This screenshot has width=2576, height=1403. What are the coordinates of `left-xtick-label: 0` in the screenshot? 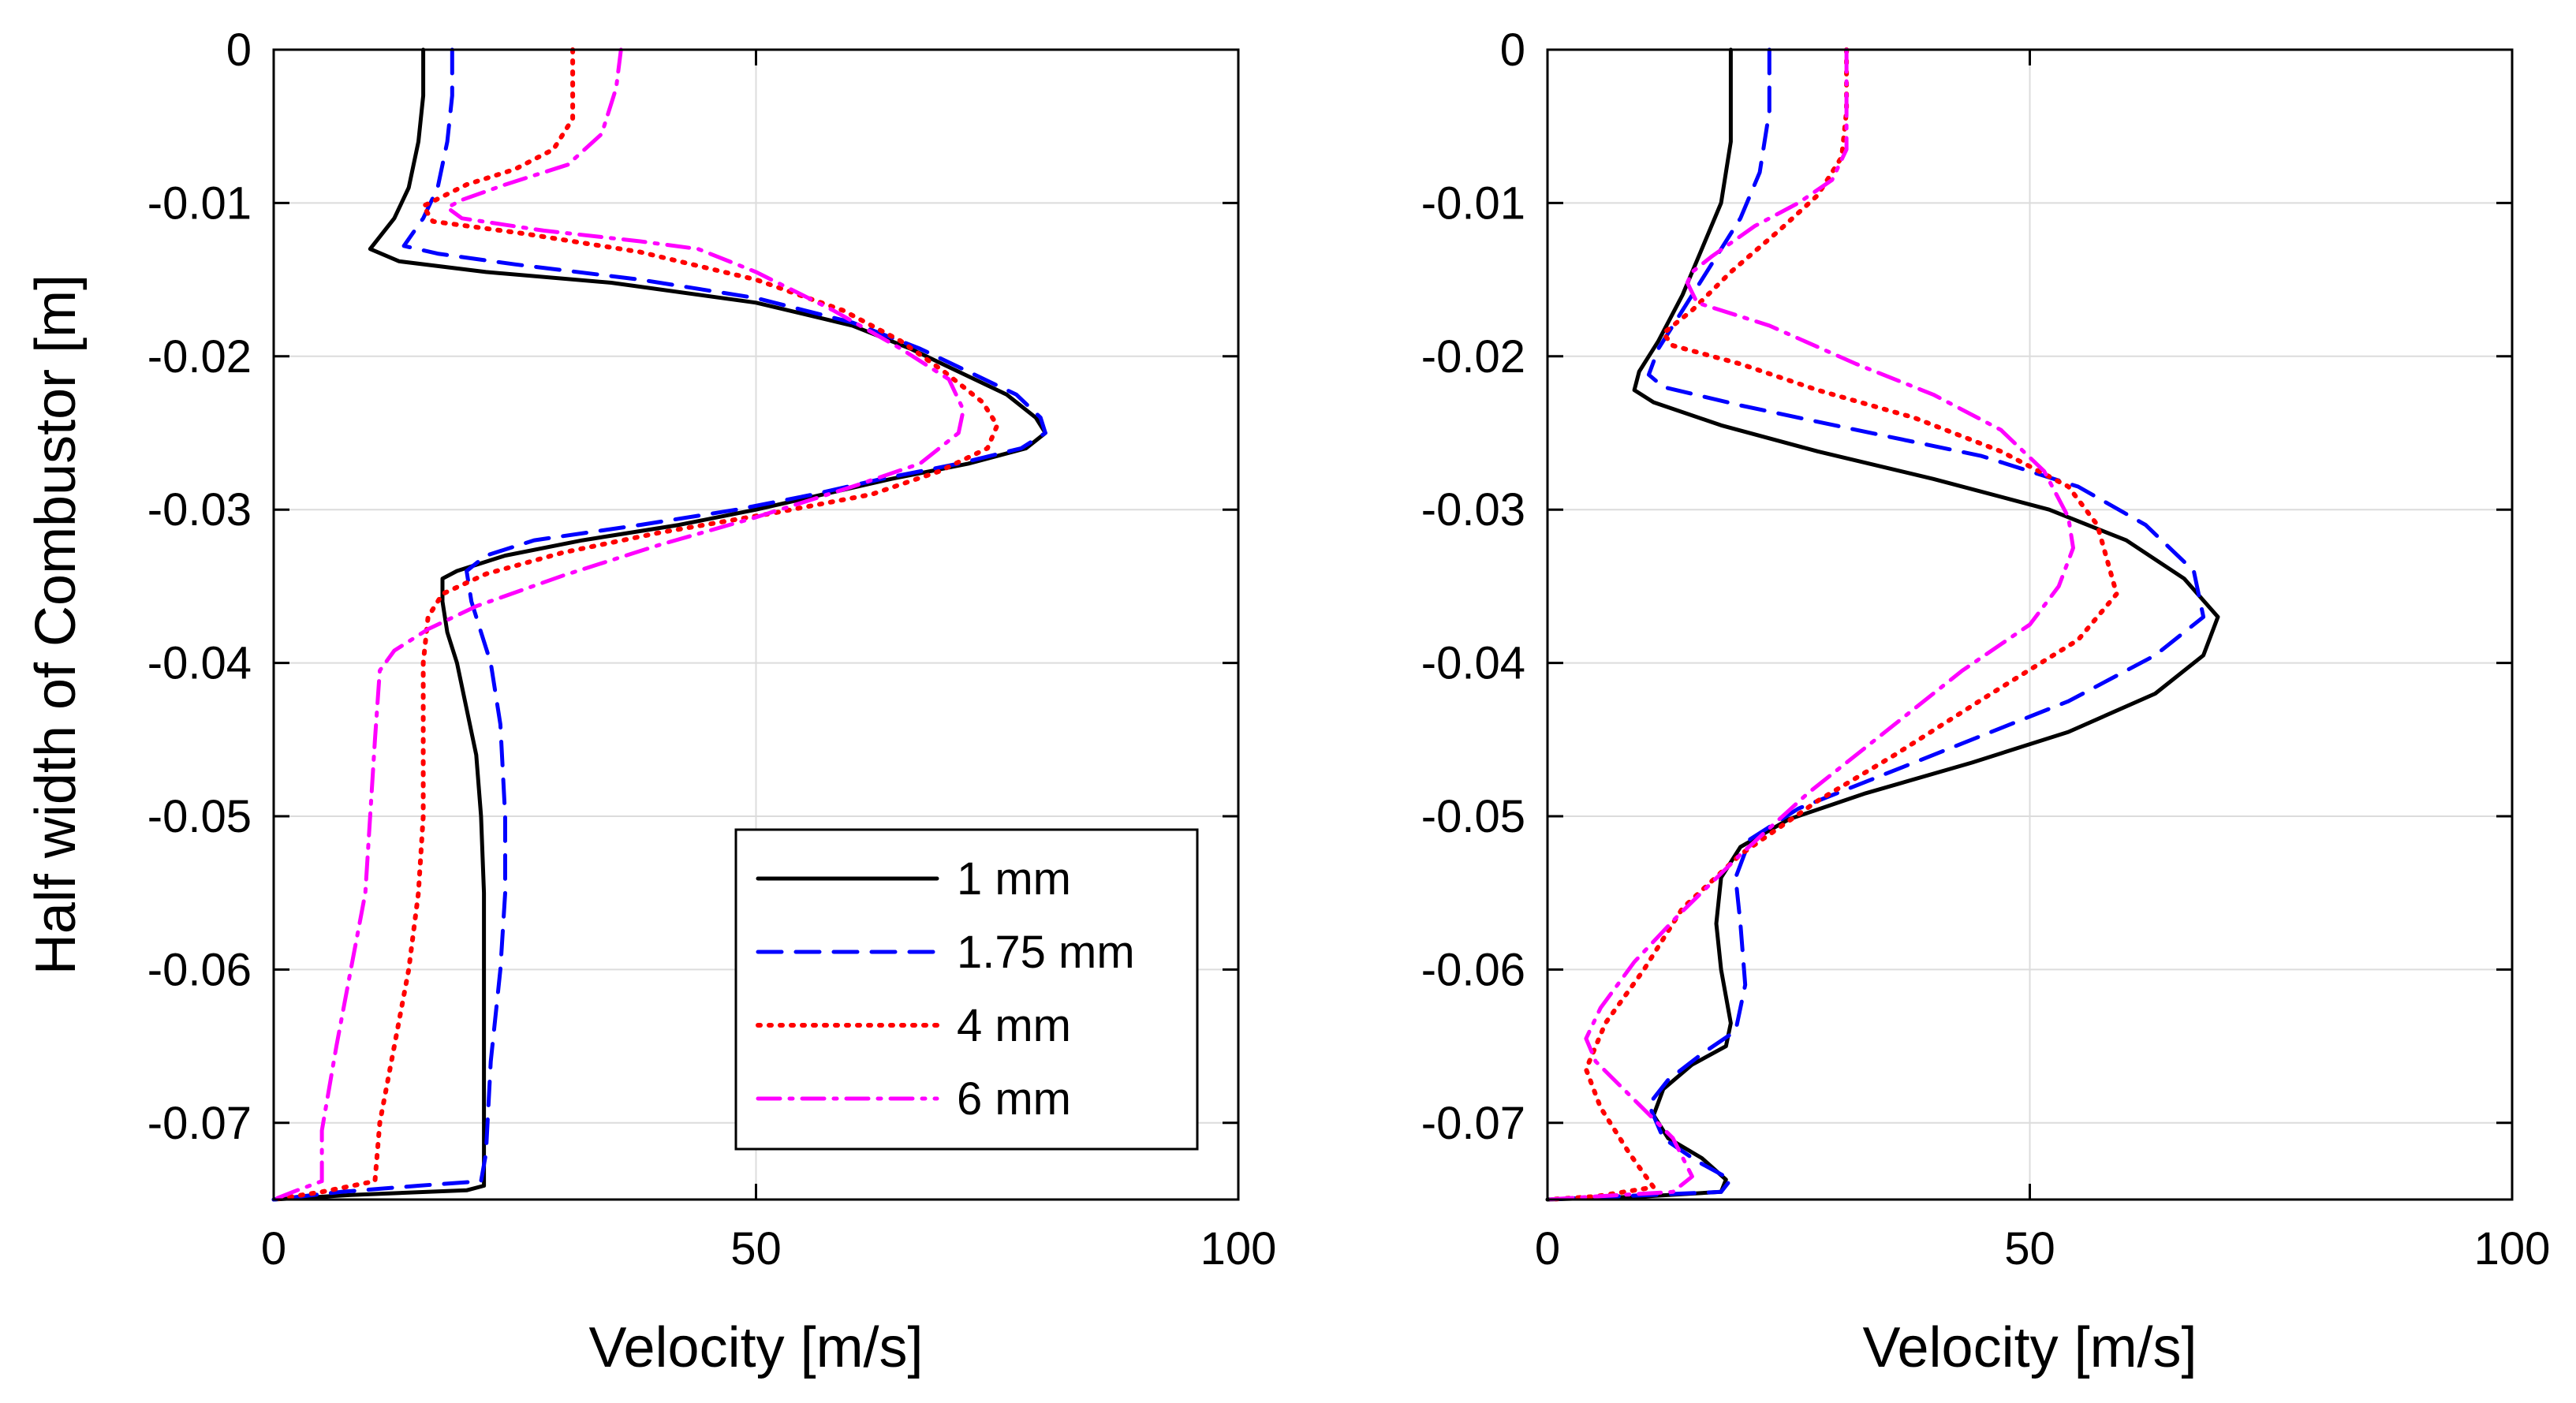 It's located at (273, 1248).